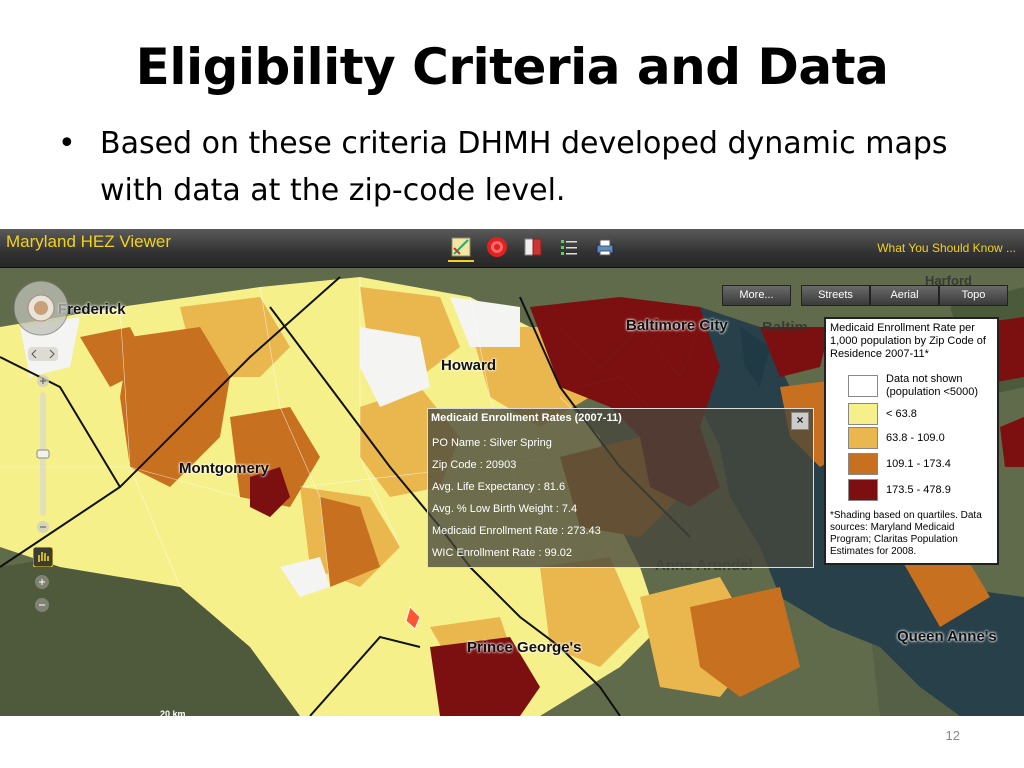 This screenshot has width=1024, height=768. I want to click on map-scale-label: 20 km, so click(173, 714).